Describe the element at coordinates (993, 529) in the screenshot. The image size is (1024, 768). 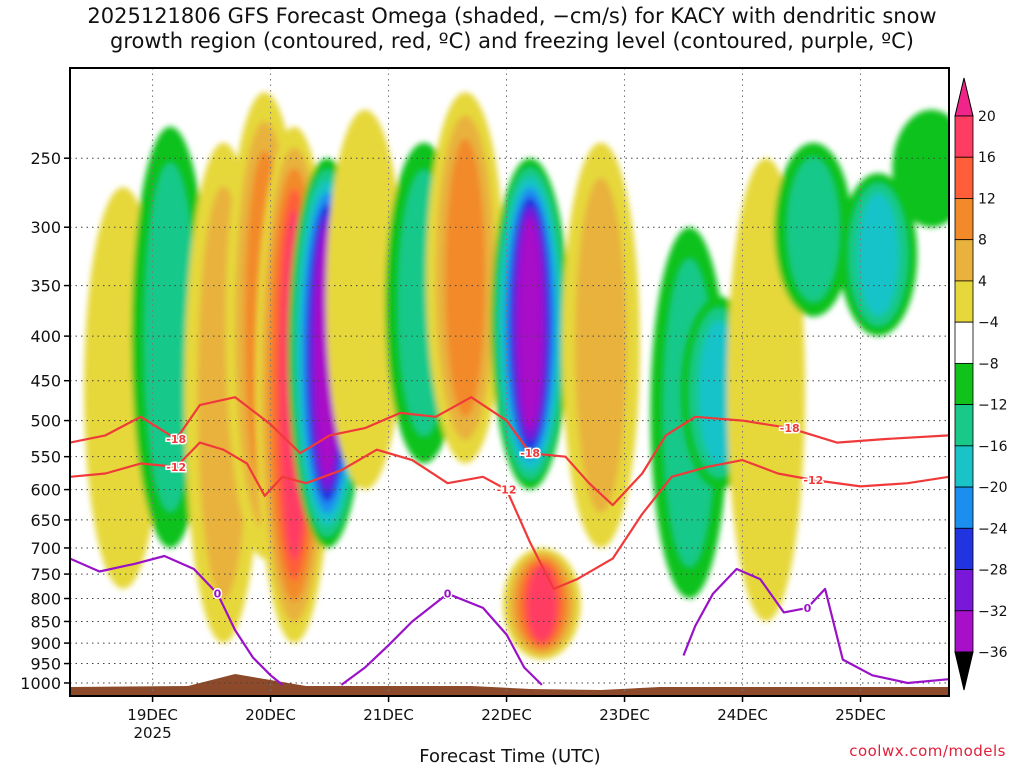
I see `colorbar-label: −24` at that location.